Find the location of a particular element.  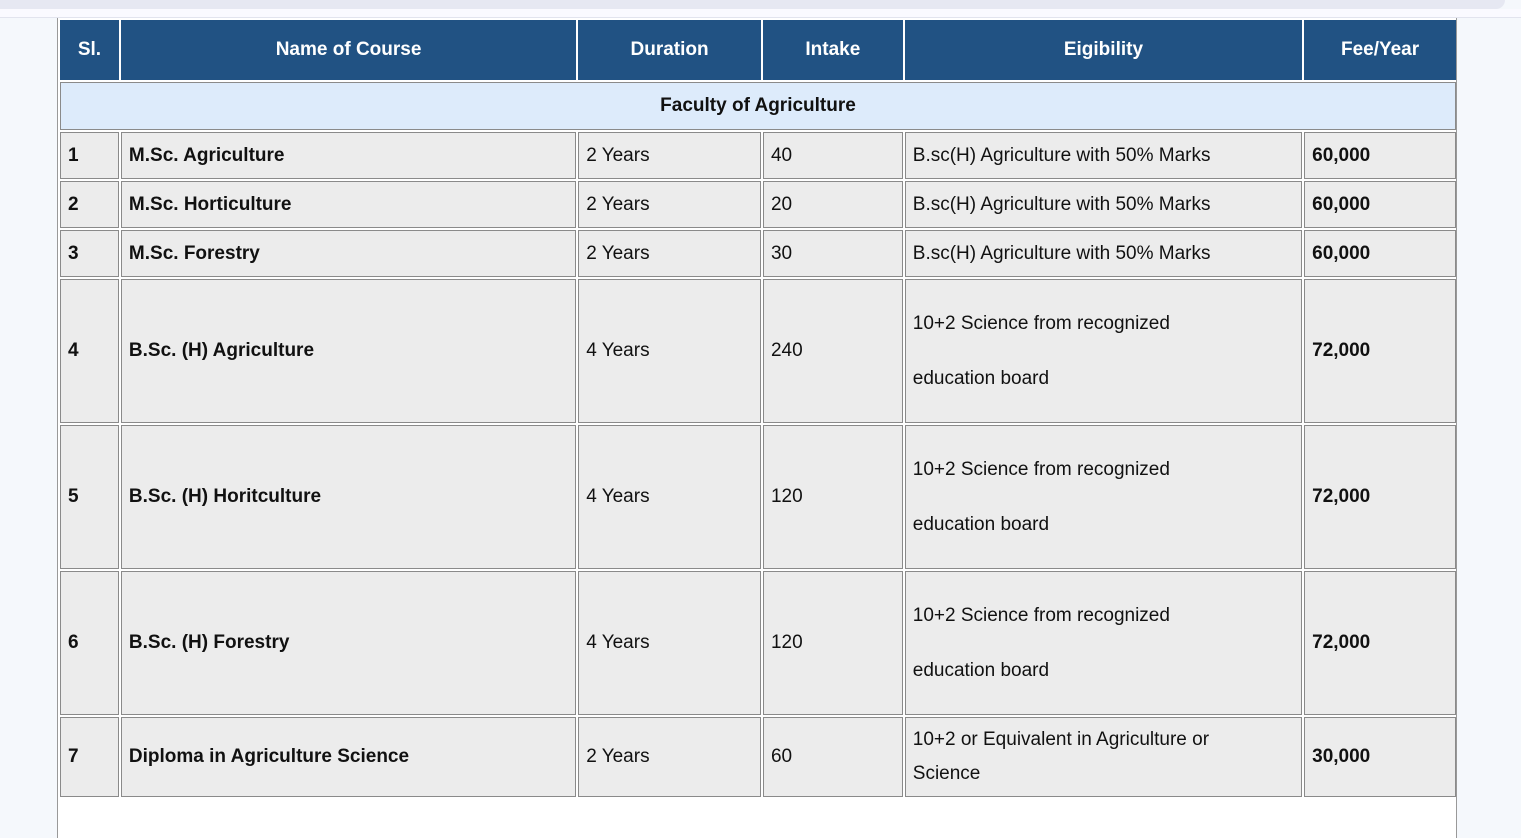

cell-intake: 40 is located at coordinates (832, 155).